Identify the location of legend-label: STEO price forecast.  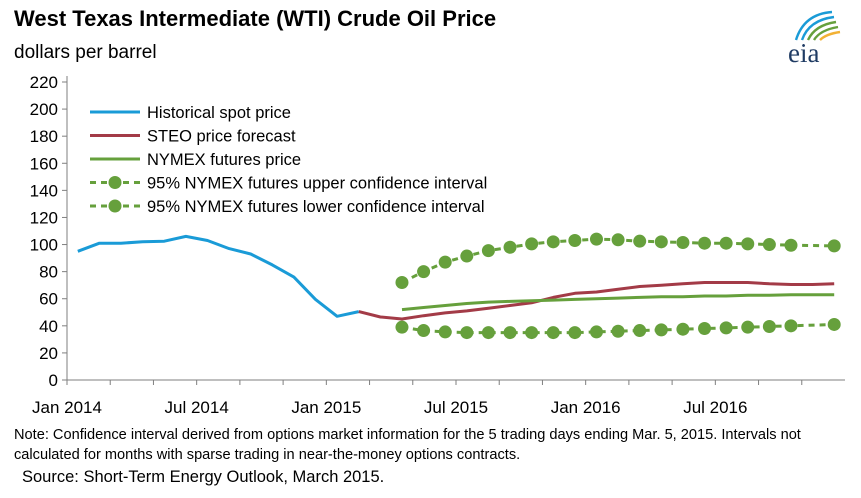
(221, 137).